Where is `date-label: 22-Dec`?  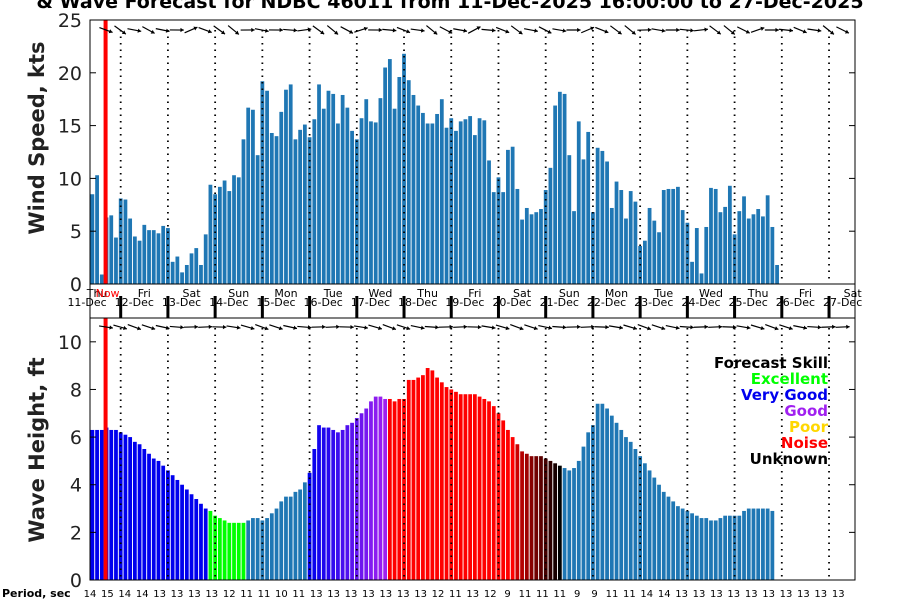
date-label: 22-Dec is located at coordinates (606, 302).